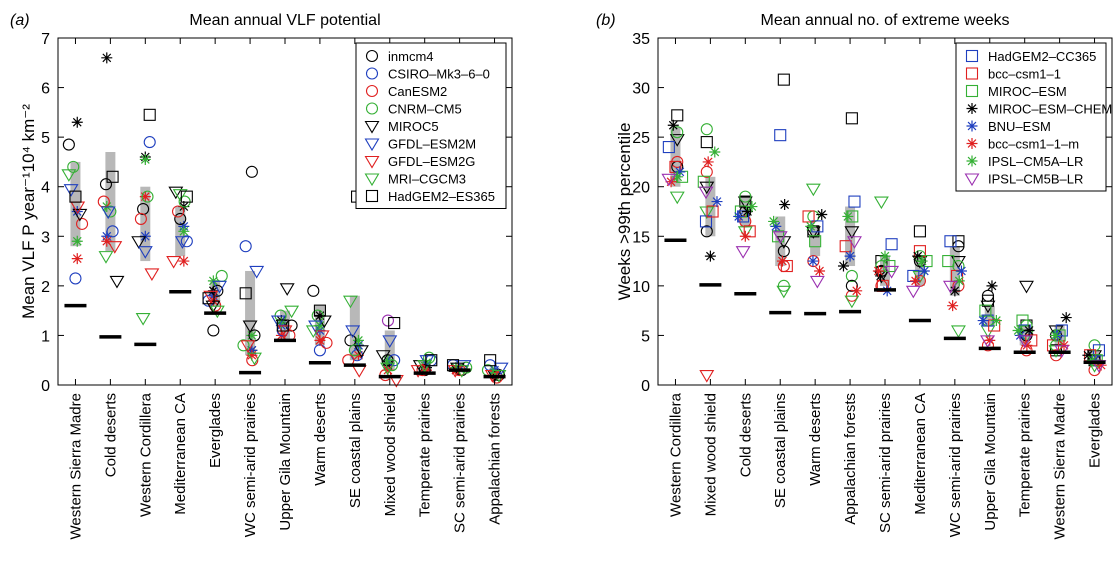 Image resolution: width=1120 pixels, height=580 pixels. What do you see at coordinates (425, 109) in the screenshot?
I see `legend-label: CNRM–CM5` at bounding box center [425, 109].